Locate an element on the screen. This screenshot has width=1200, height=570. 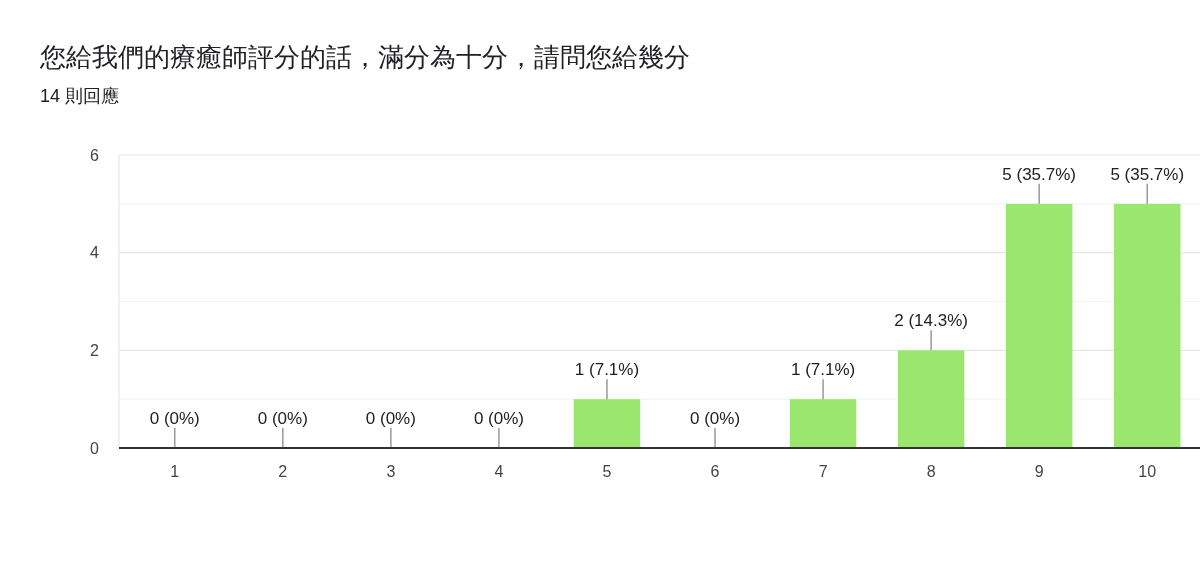
y-tick-label: 0 is located at coordinates (95, 448).